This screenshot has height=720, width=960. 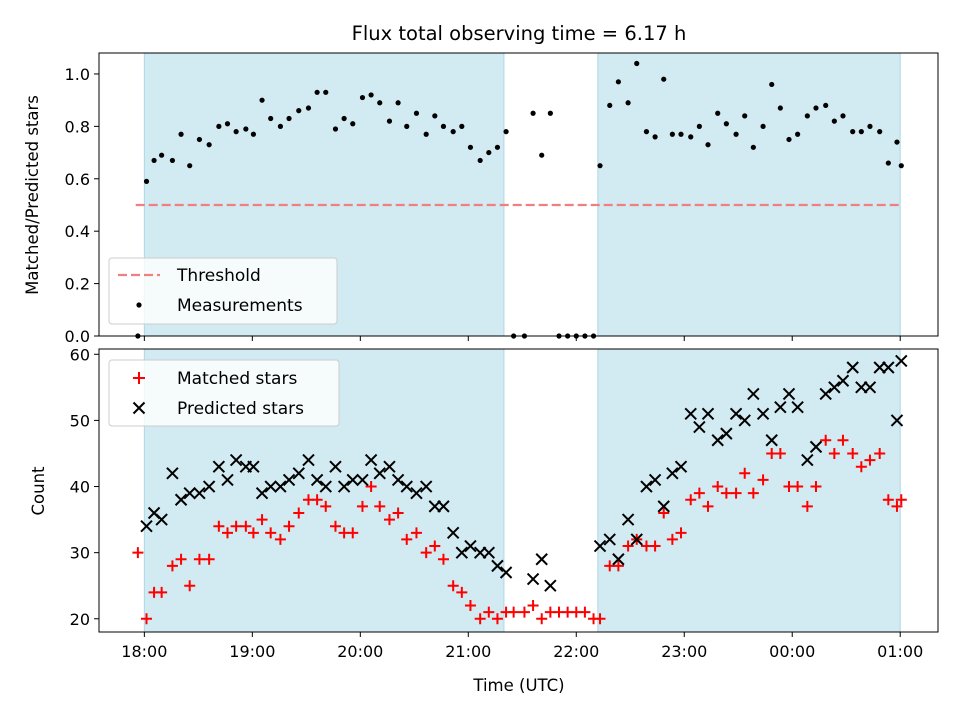 What do you see at coordinates (252, 651) in the screenshot?
I see `x-tick-label: 19:00` at bounding box center [252, 651].